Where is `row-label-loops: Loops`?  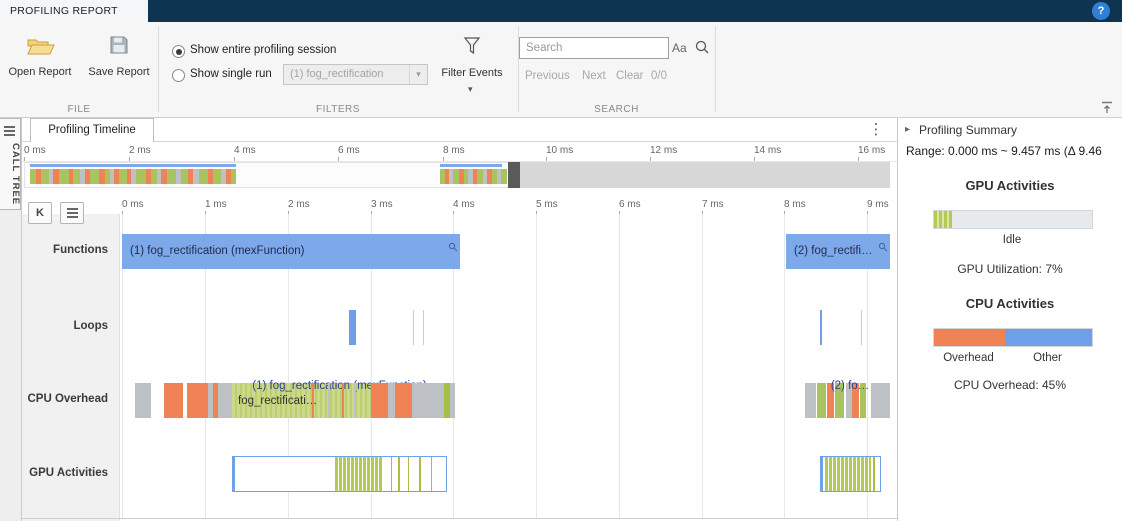 row-label-loops: Loops is located at coordinates (91, 326).